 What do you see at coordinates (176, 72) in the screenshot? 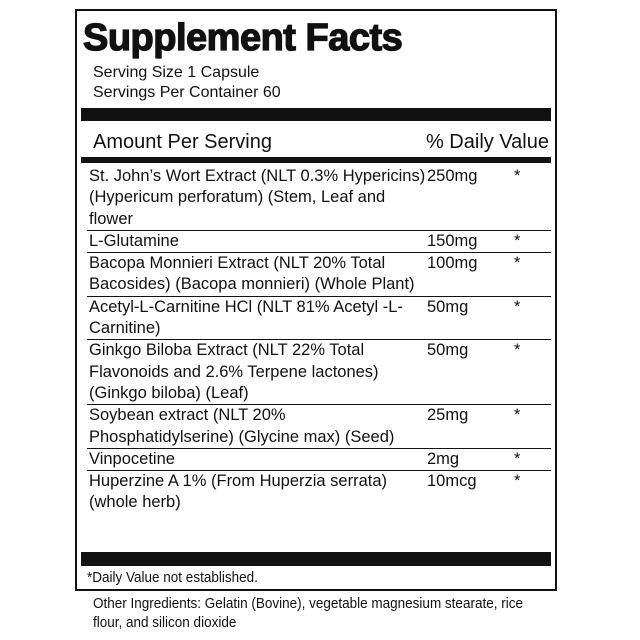
I see `serving-size: Serving Size 1 Capsule` at bounding box center [176, 72].